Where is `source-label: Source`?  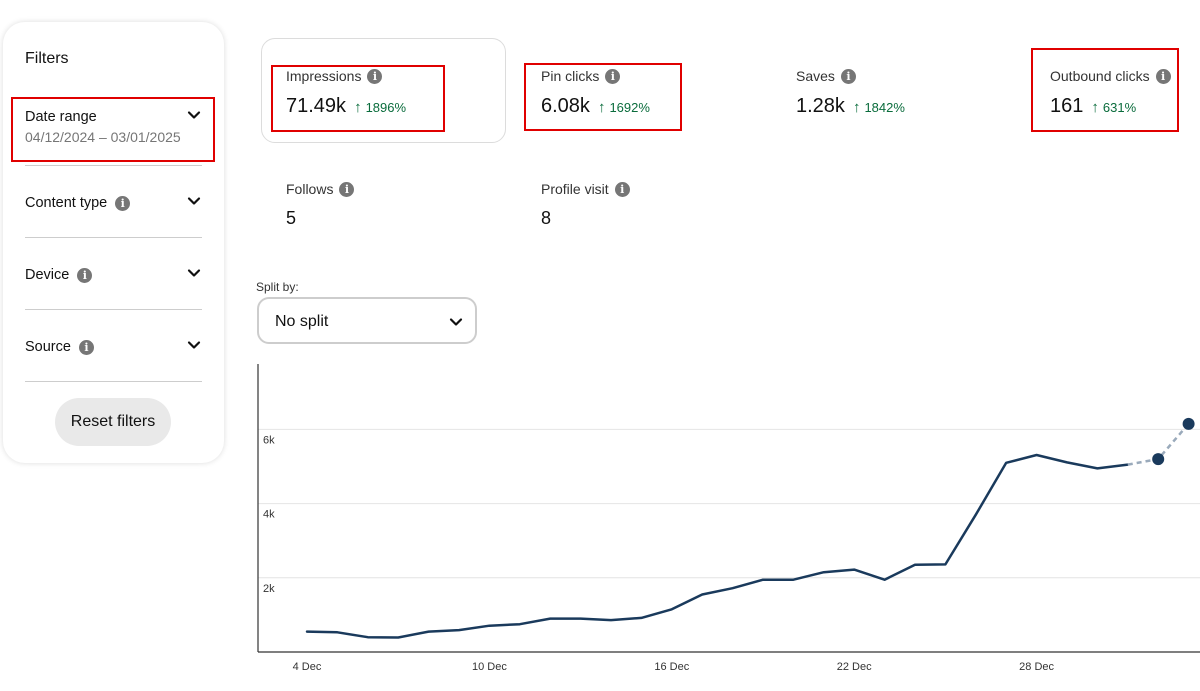 source-label: Source is located at coordinates (48, 347).